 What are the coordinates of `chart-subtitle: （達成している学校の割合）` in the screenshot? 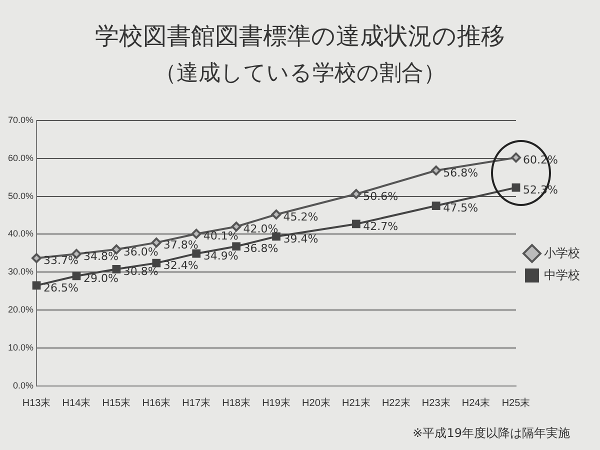 It's located at (300, 74).